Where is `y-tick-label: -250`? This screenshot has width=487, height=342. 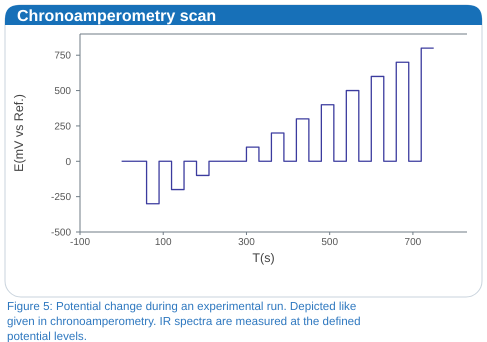 y-tick-label: -250 is located at coordinates (61, 198).